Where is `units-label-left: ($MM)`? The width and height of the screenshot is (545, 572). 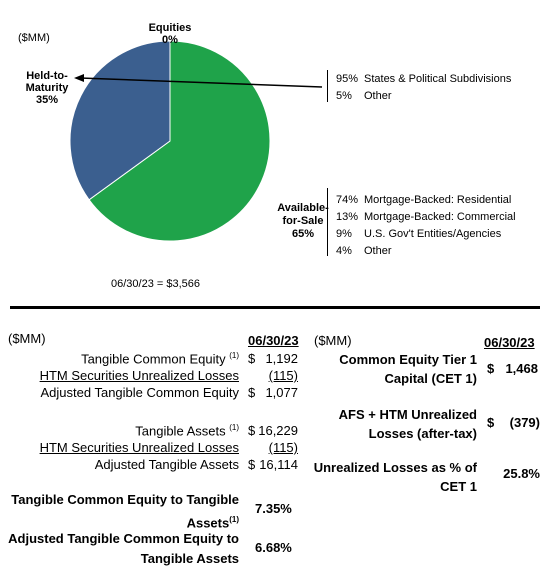 units-label-left: ($MM) is located at coordinates (27, 338).